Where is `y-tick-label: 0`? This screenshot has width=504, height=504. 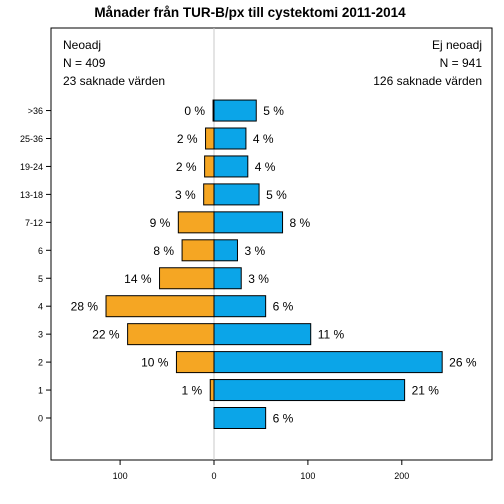
y-tick-label: 0 is located at coordinates (40, 419).